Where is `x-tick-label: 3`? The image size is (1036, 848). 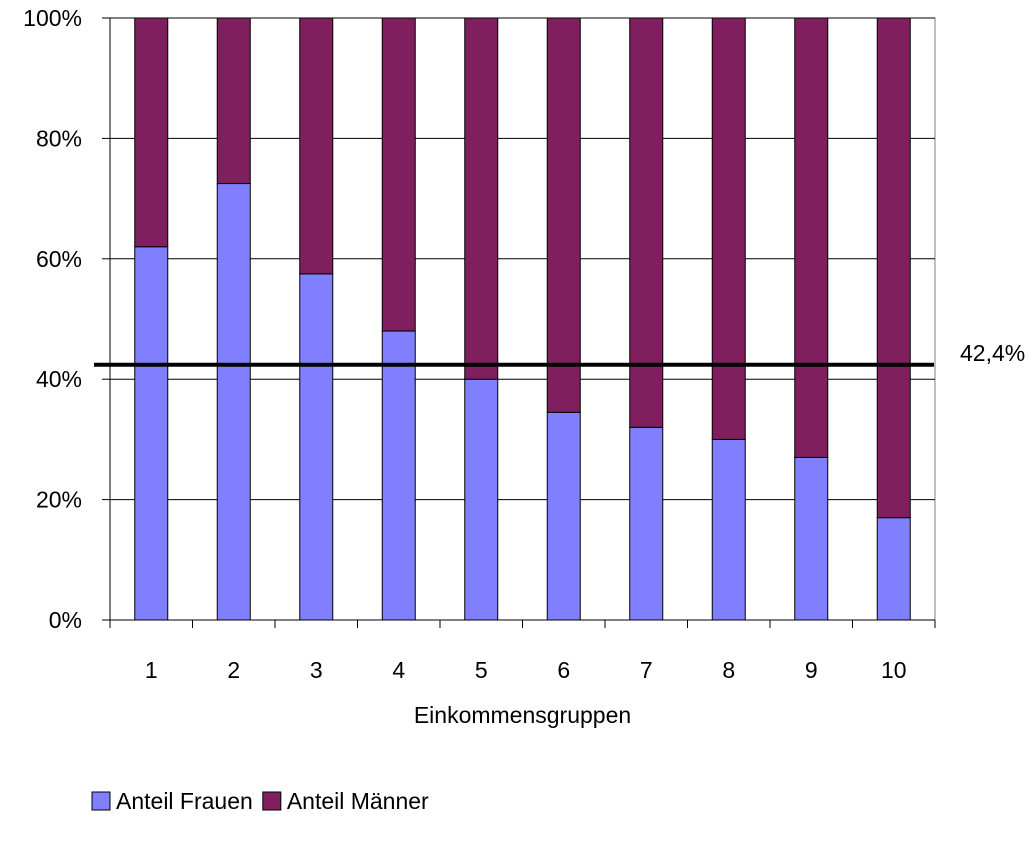
x-tick-label: 3 is located at coordinates (316, 670).